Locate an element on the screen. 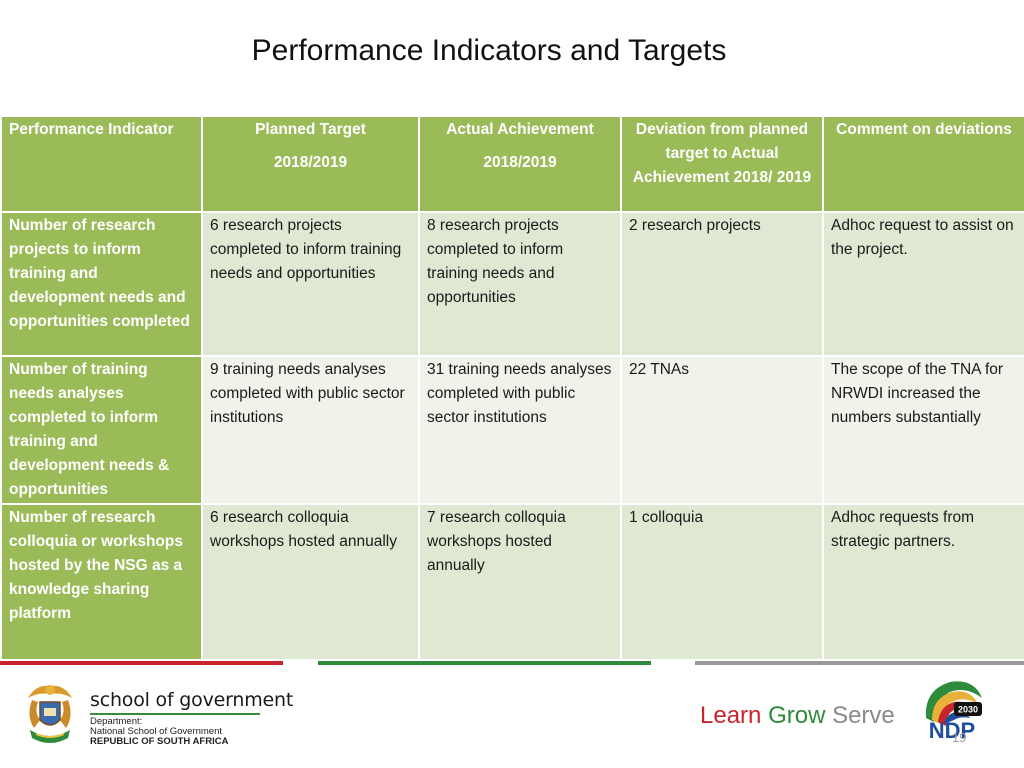 This screenshot has height=768, width=1024. department-label: Department: is located at coordinates (116, 721).